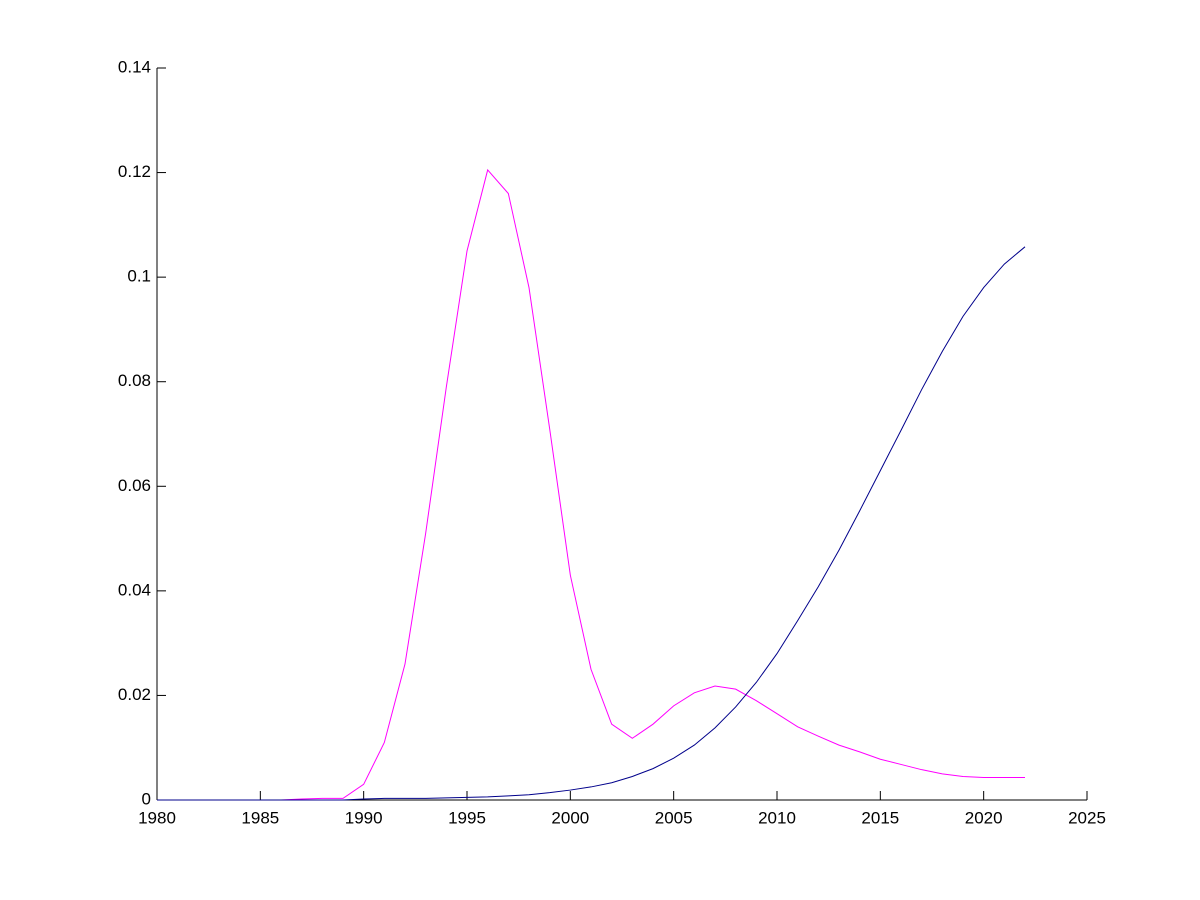 This screenshot has width=1200, height=900. Describe the element at coordinates (157, 817) in the screenshot. I see `x-tick-label: 1980` at that location.